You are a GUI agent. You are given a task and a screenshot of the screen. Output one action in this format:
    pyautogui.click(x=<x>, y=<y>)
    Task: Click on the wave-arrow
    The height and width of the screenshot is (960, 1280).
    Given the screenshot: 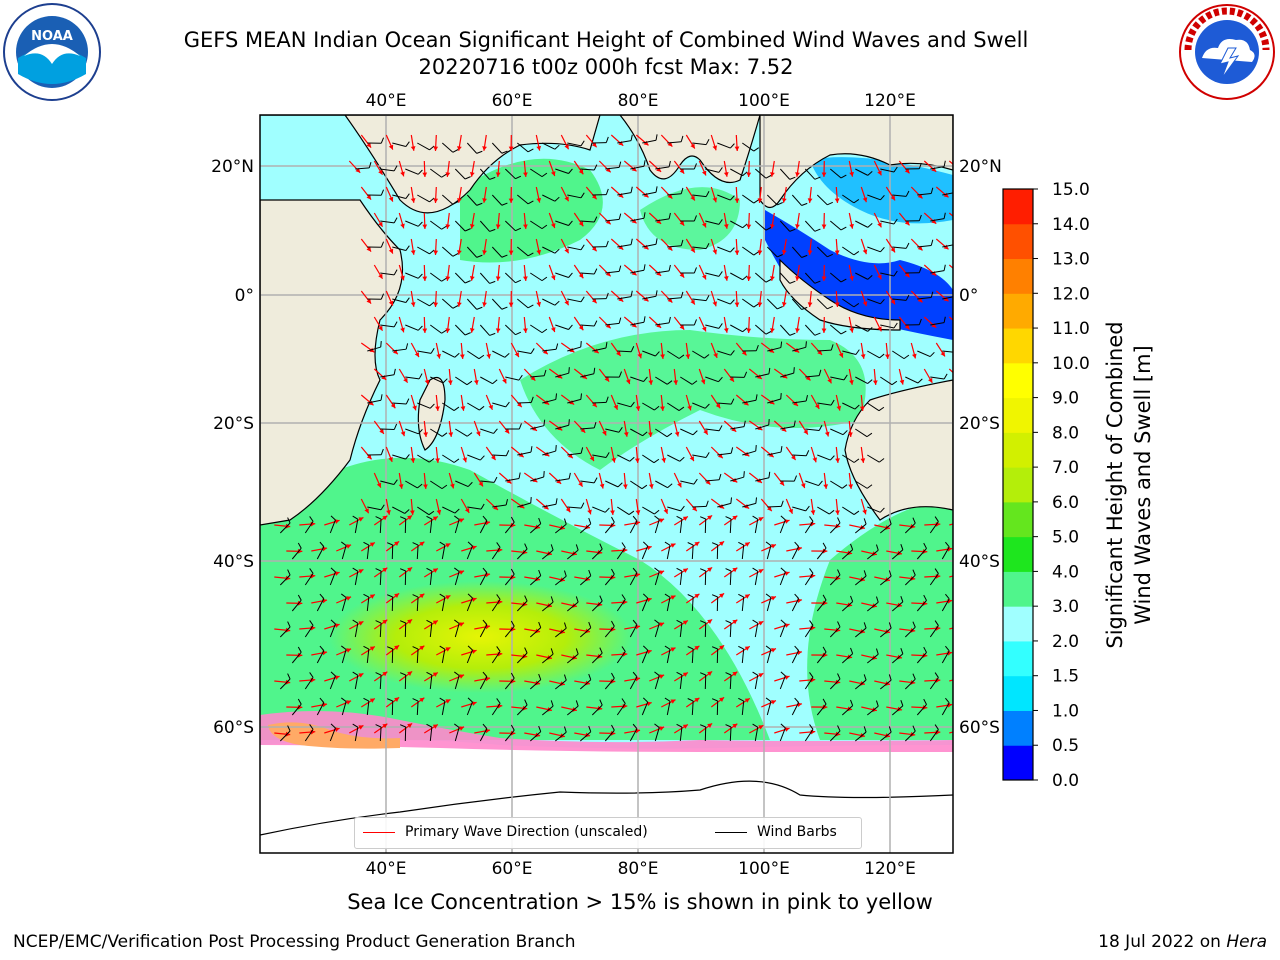 What is the action you would take?
    pyautogui.click(x=950, y=318)
    